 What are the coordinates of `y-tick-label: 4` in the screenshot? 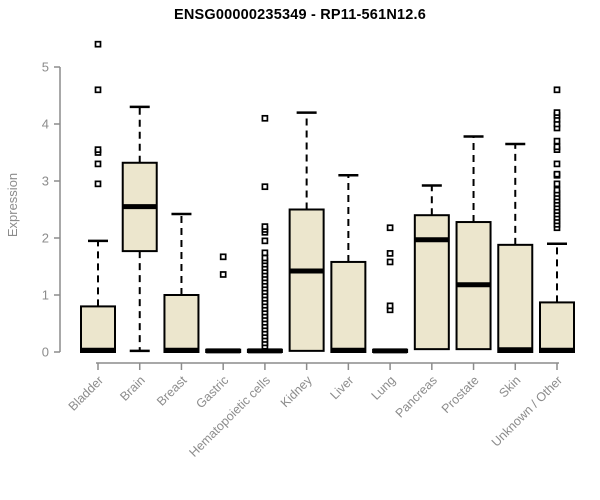 It's located at (45, 124).